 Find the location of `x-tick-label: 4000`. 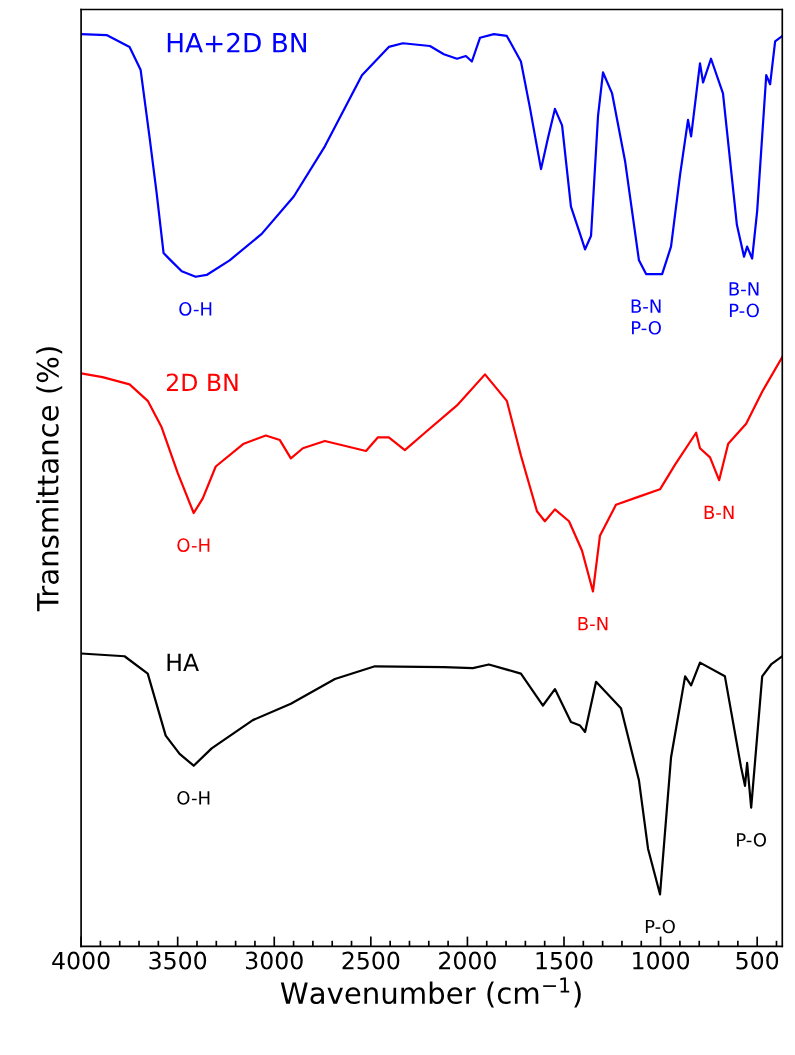

x-tick-label: 4000 is located at coordinates (81, 960).